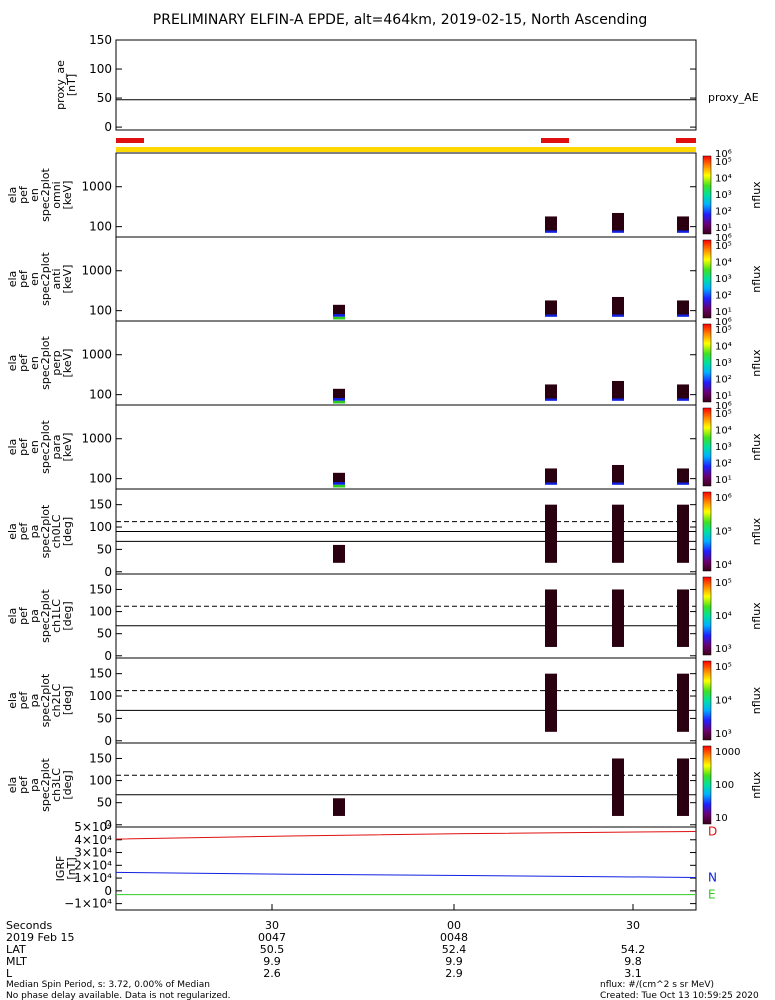  Describe the element at coordinates (60, 85) in the screenshot. I see `y-axis-label: proxy_ae` at that location.